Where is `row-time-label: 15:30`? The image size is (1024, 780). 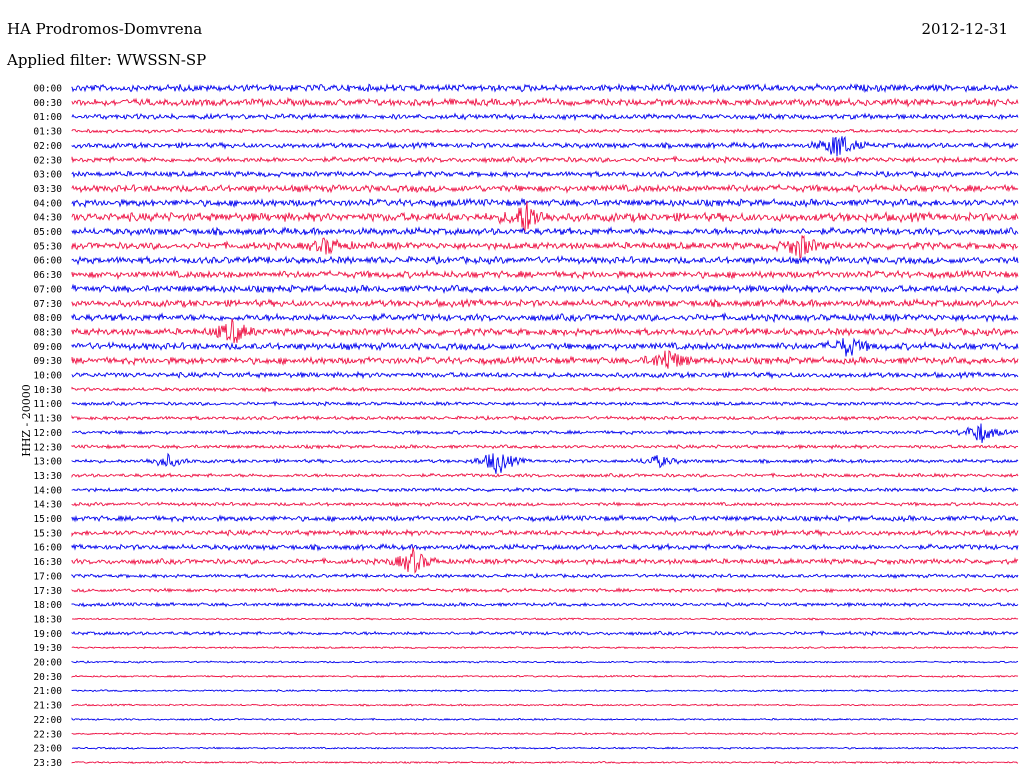
row-time-label: 15:30 is located at coordinates (47, 533).